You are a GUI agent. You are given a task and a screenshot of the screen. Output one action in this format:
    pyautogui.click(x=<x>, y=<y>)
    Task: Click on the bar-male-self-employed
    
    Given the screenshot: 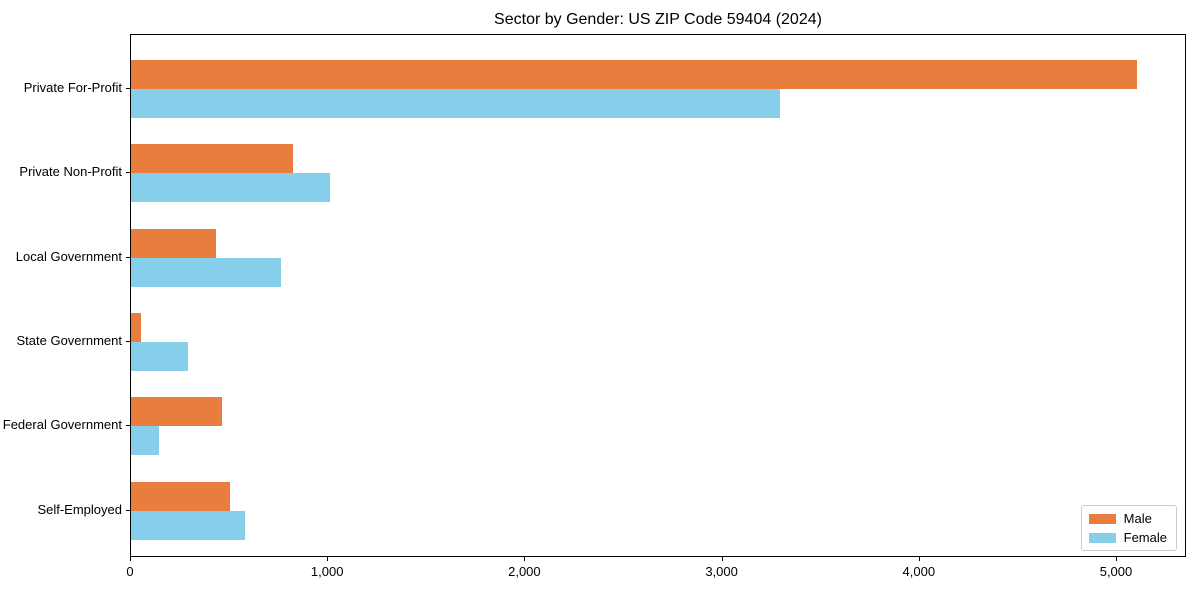 What is the action you would take?
    pyautogui.click(x=180, y=496)
    